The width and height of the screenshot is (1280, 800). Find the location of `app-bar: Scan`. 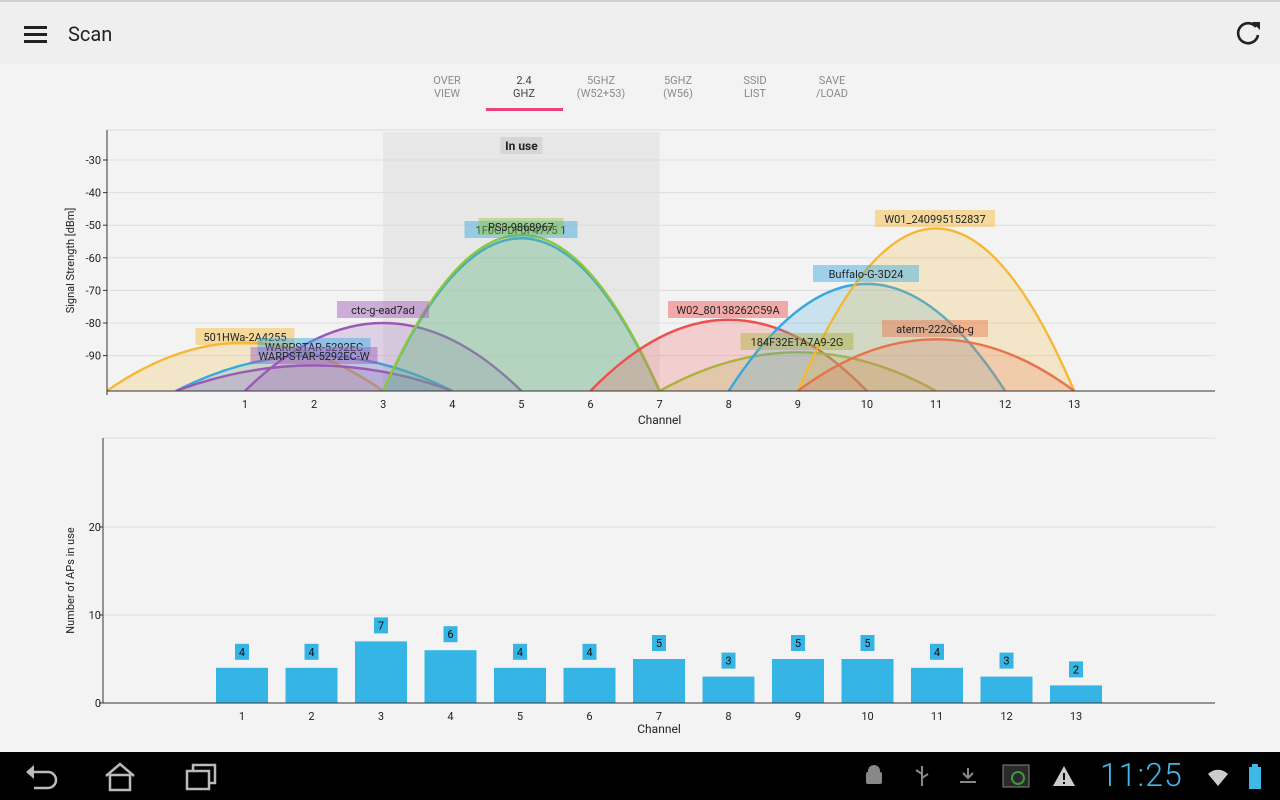

app-bar: Scan is located at coordinates (640, 32).